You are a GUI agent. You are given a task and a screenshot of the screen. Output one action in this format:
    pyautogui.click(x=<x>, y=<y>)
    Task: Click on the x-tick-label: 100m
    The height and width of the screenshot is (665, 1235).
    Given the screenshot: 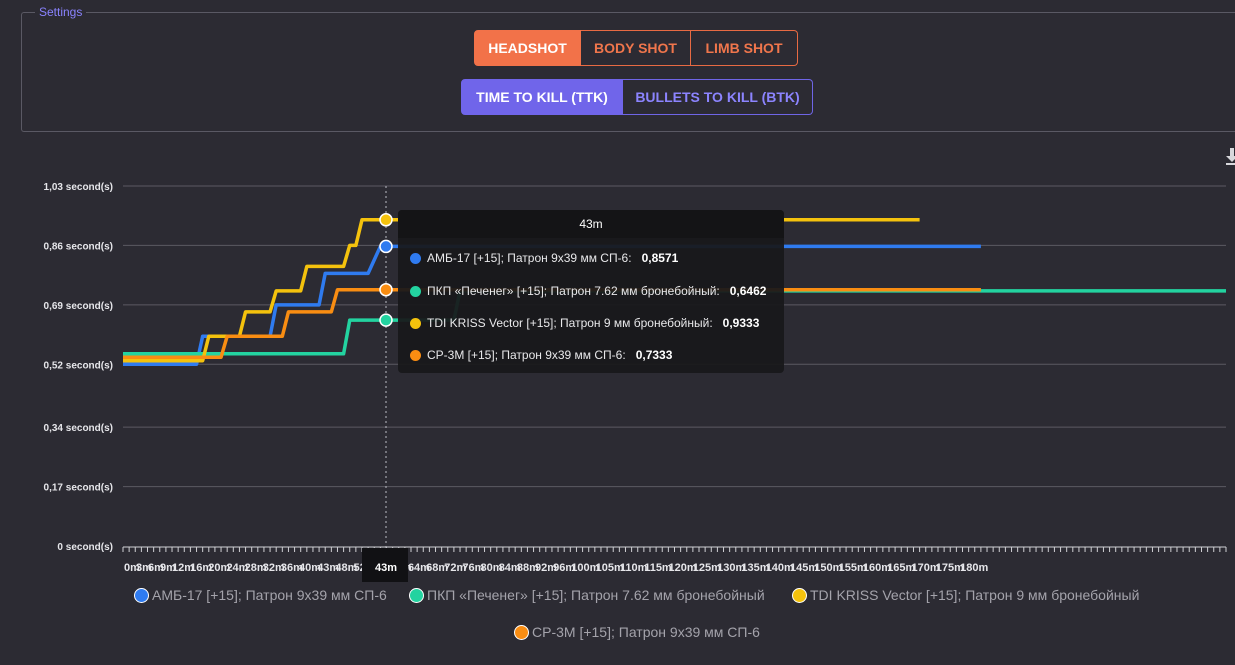 What is the action you would take?
    pyautogui.click(x=585, y=568)
    